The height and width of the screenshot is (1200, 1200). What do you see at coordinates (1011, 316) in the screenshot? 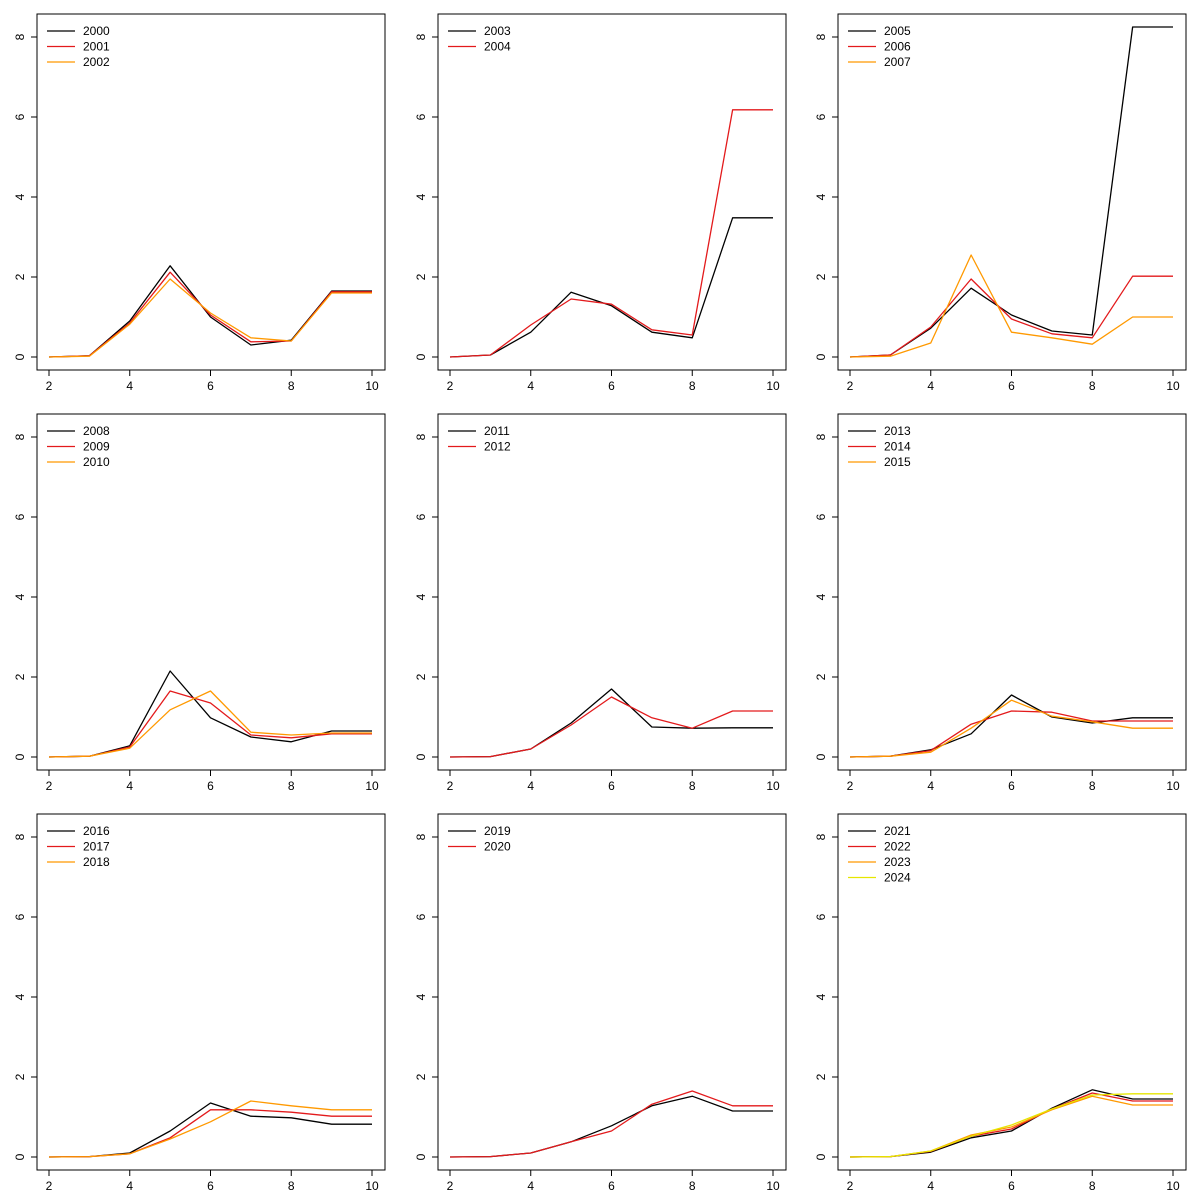
I see `series-line-2006` at bounding box center [1011, 316].